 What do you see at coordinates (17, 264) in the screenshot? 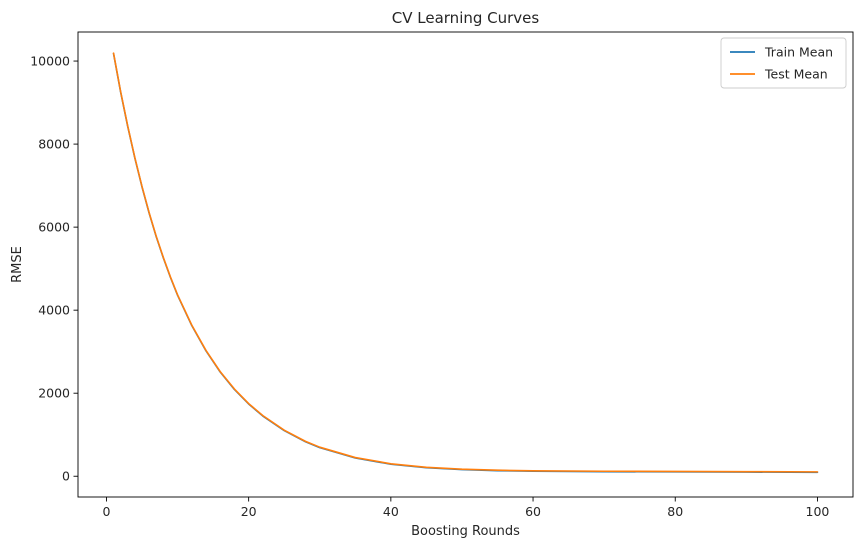
I see `y-axis-label: RMSE` at bounding box center [17, 264].